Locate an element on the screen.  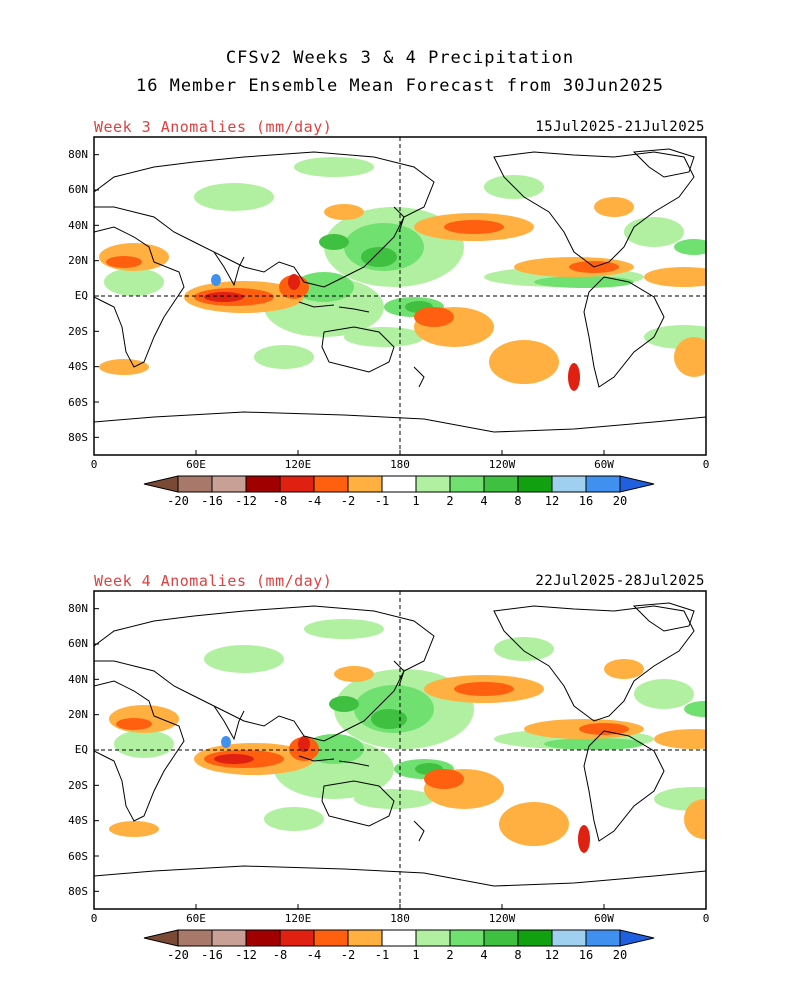
panel2-title: Week 4 Anomalies (mm/day) is located at coordinates (213, 581).